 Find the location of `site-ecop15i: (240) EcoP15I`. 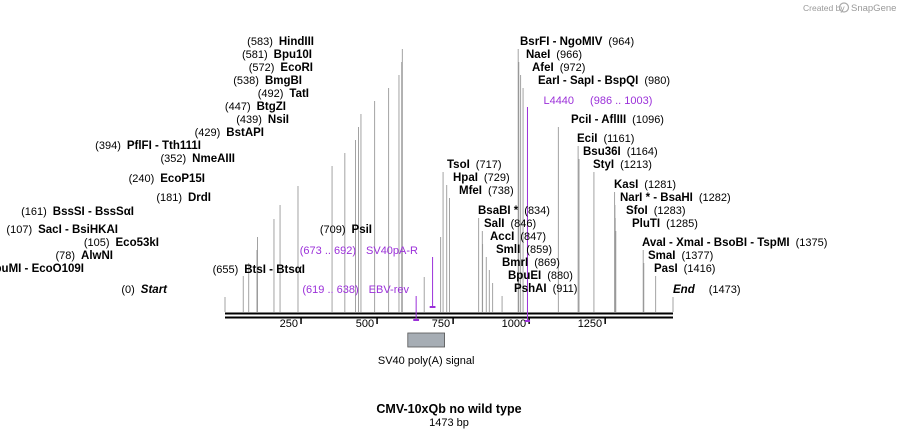

site-ecop15i: (240) EcoP15I is located at coordinates (167, 179).